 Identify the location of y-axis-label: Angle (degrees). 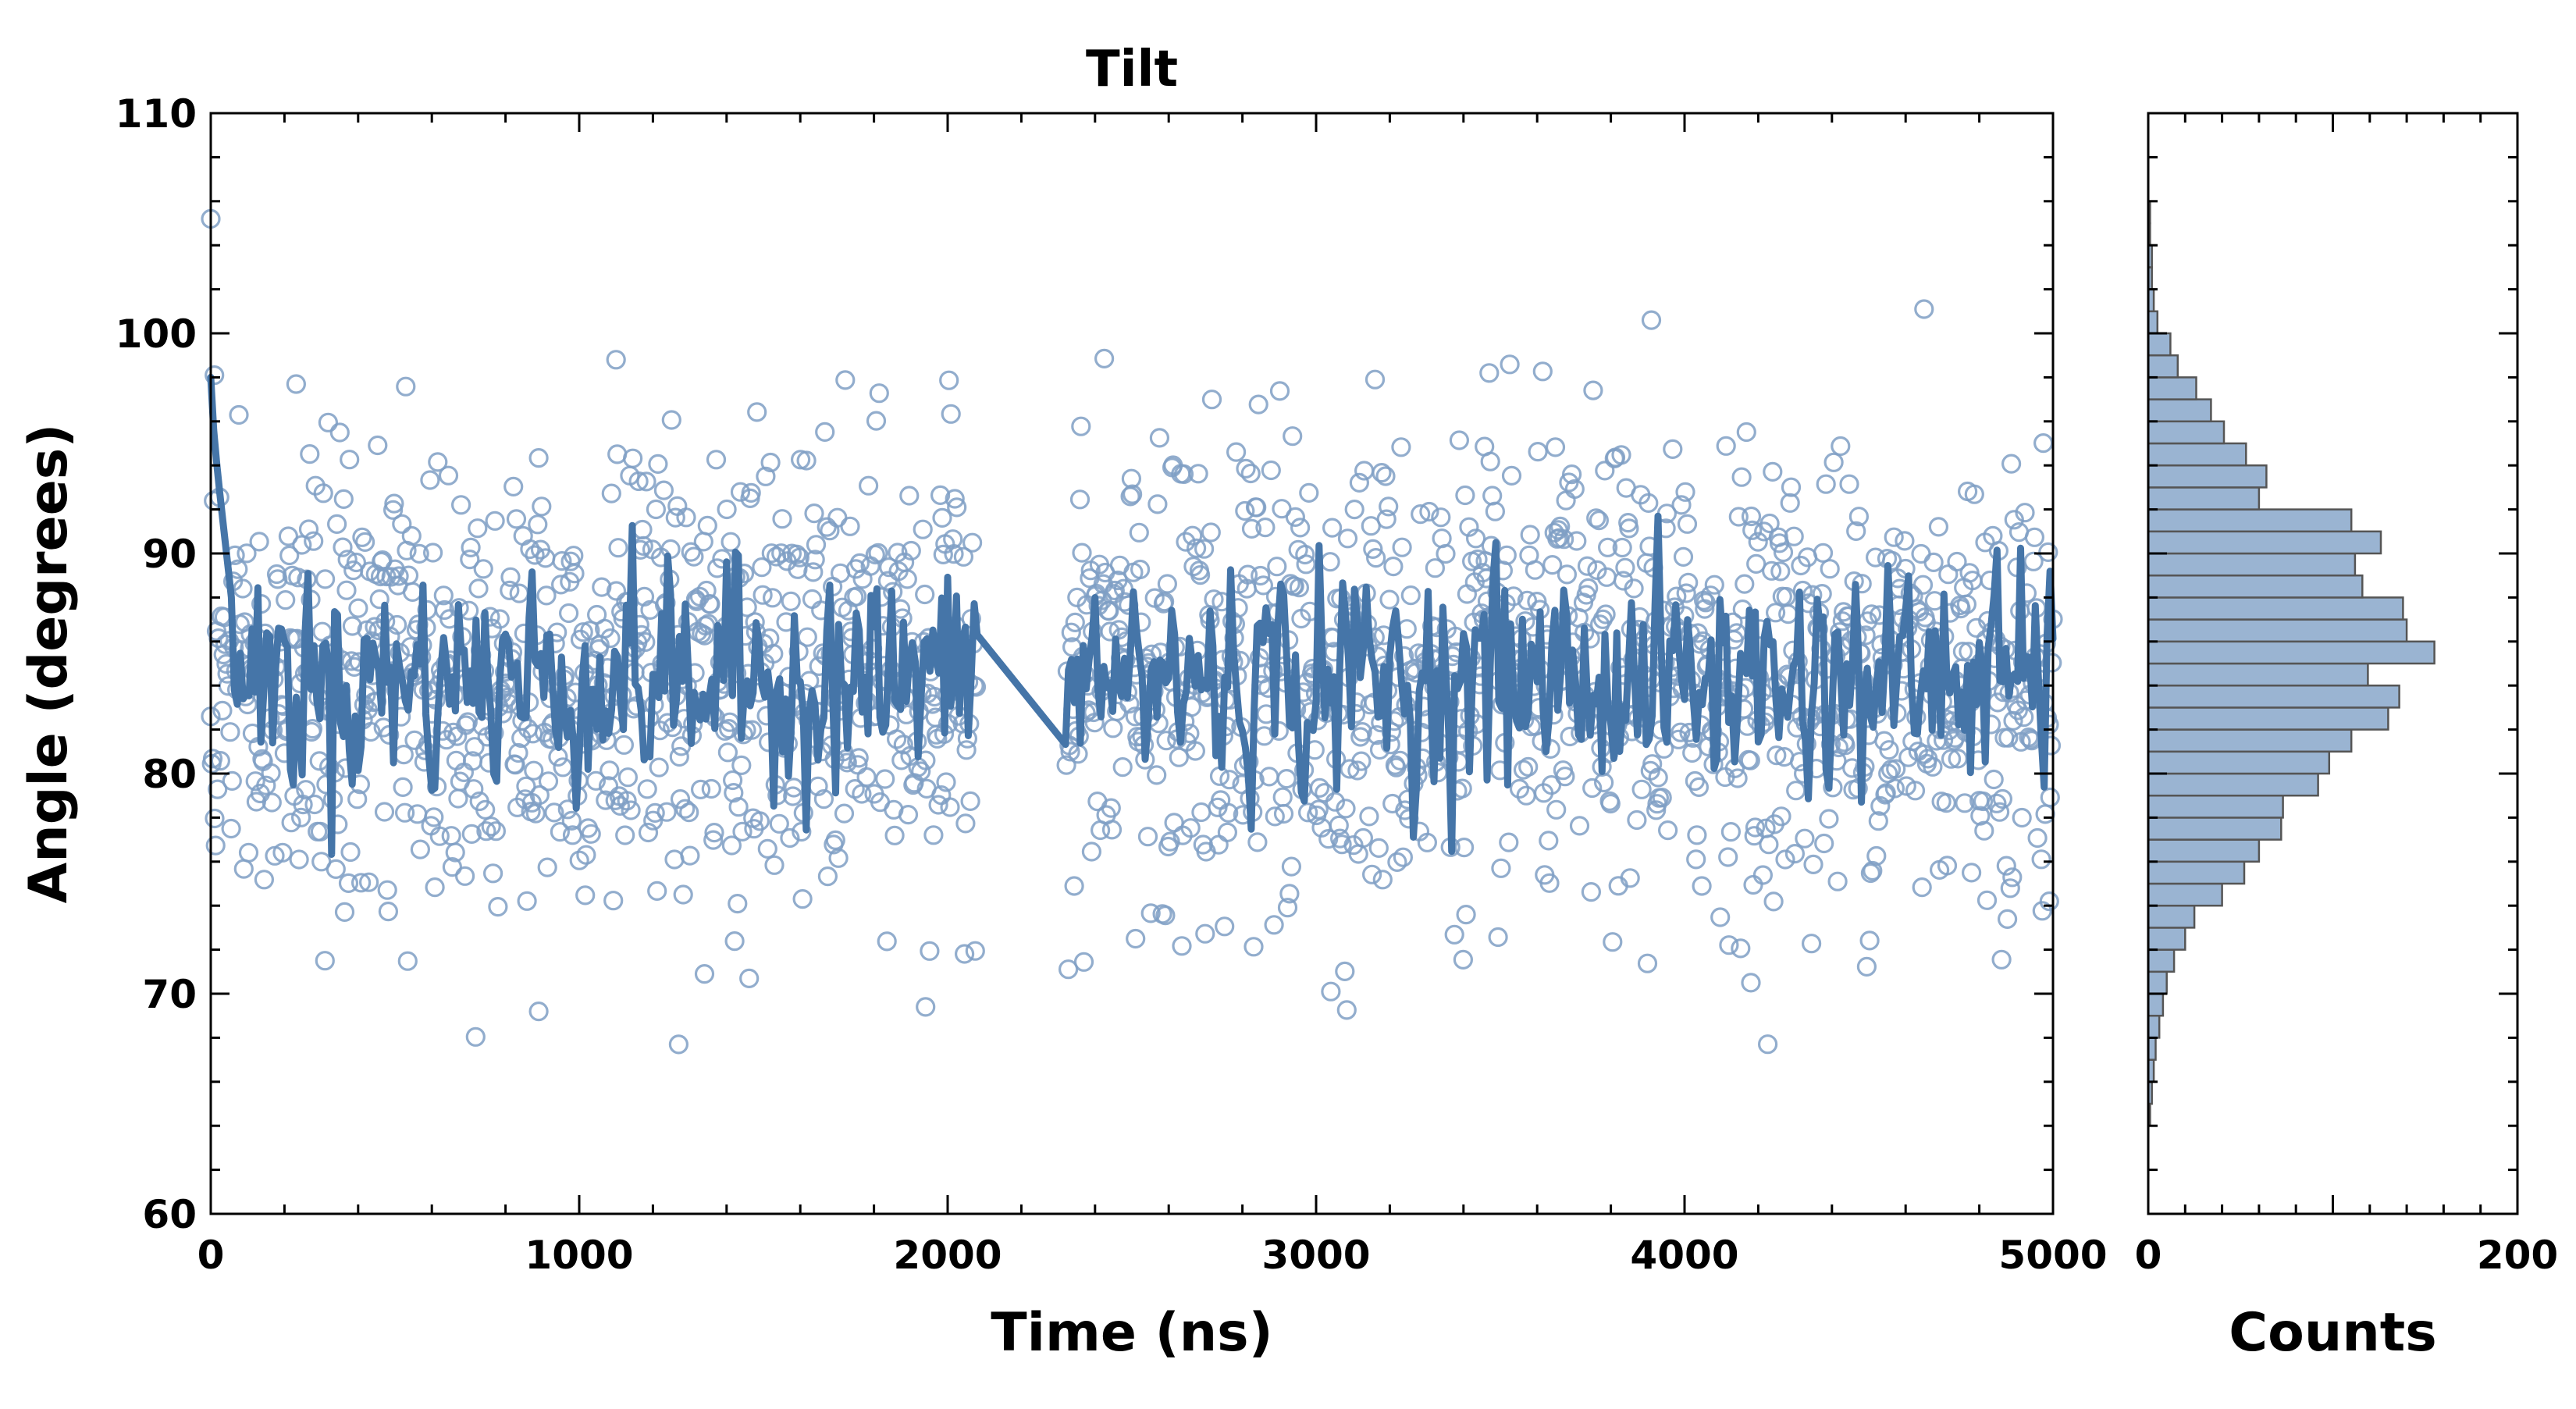
(49, 664).